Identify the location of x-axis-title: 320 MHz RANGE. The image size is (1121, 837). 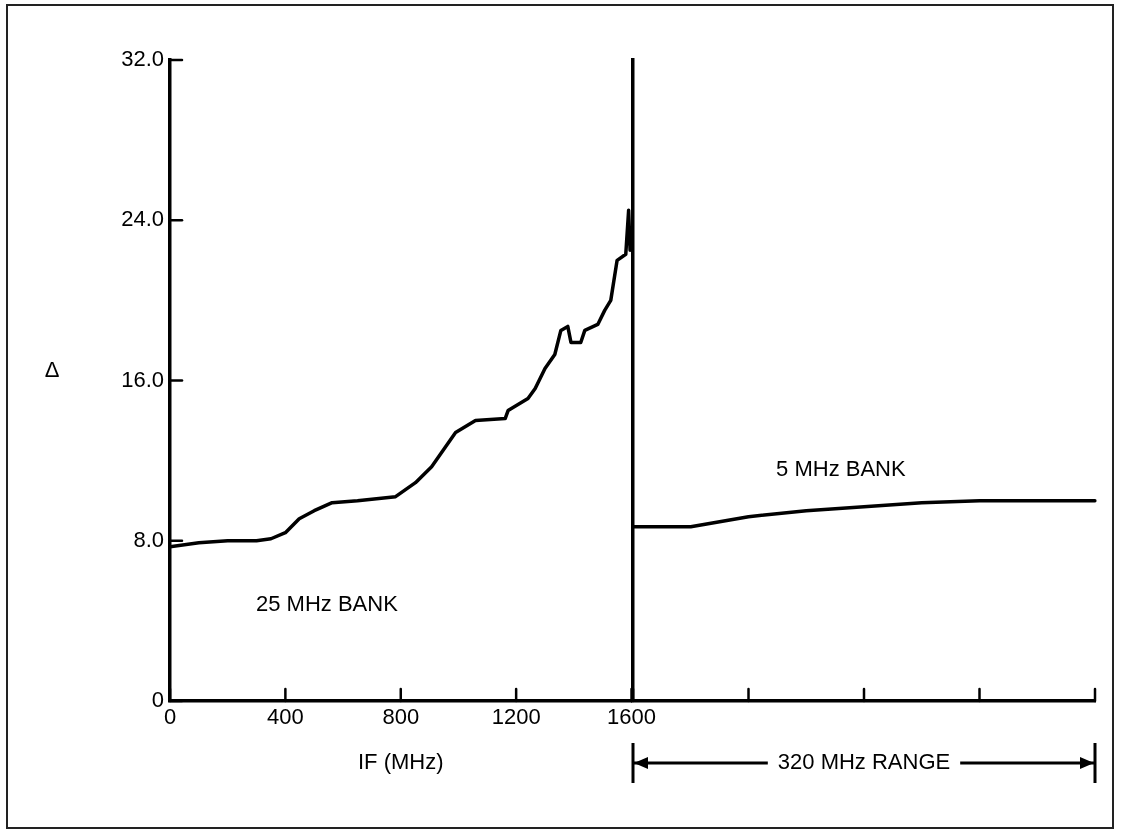
(864, 762).